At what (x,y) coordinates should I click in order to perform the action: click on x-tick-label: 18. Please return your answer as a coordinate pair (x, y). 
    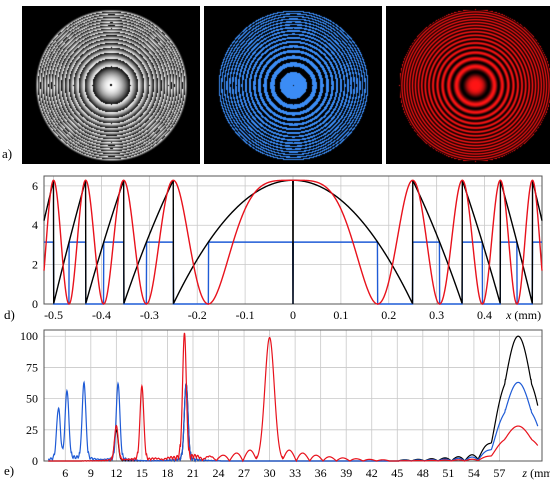
    Looking at the image, I should click on (167, 473).